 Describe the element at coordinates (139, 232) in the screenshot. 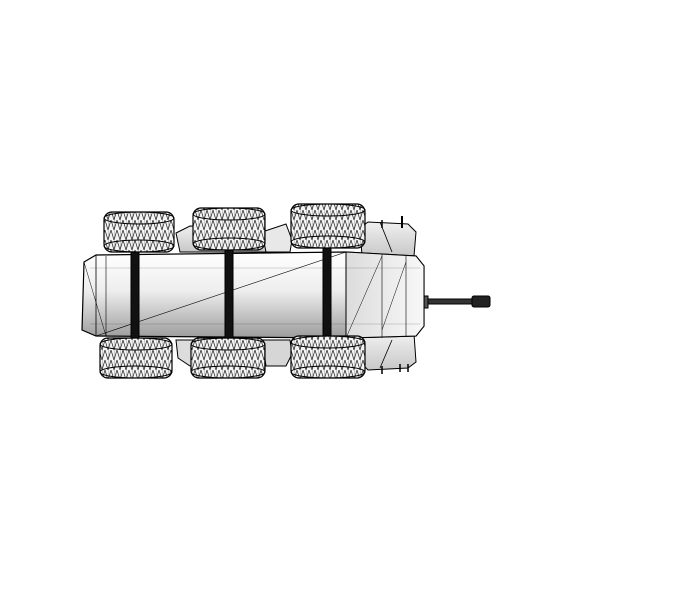

I see `wheel-top-rear` at that location.